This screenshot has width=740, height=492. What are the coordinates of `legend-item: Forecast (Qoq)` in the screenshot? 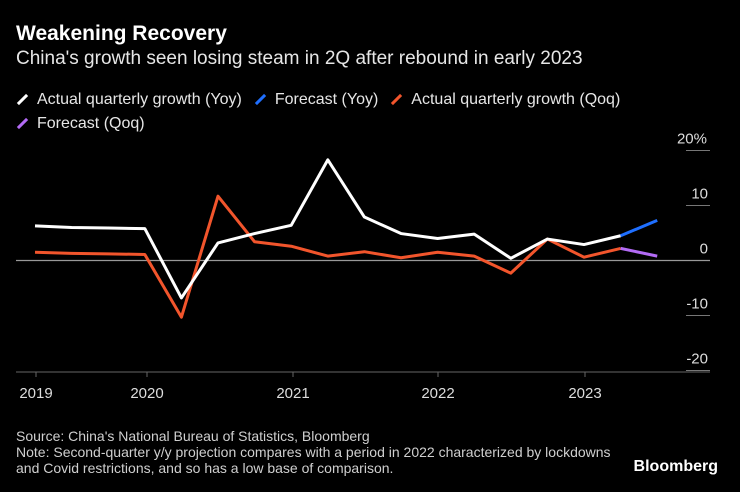 It's located at (80, 123).